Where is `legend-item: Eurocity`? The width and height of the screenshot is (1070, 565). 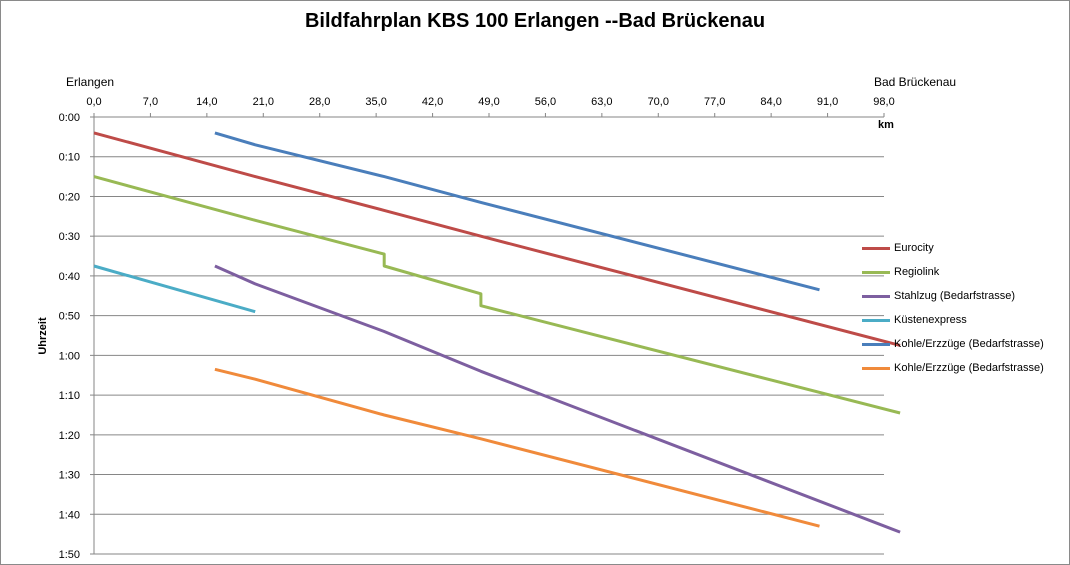
legend-item: Eurocity is located at coordinates (953, 248).